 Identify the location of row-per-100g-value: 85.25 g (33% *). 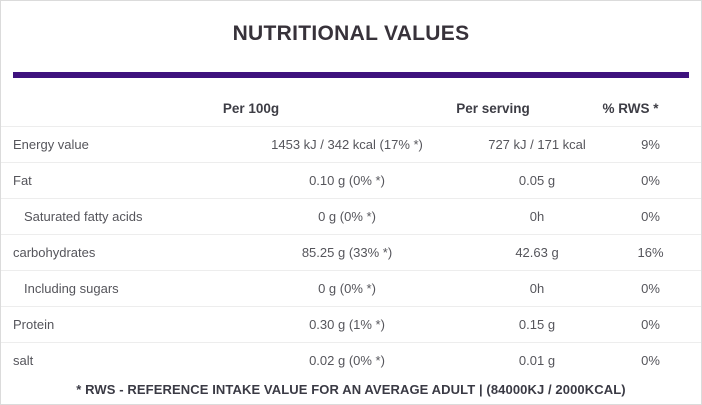
(347, 252).